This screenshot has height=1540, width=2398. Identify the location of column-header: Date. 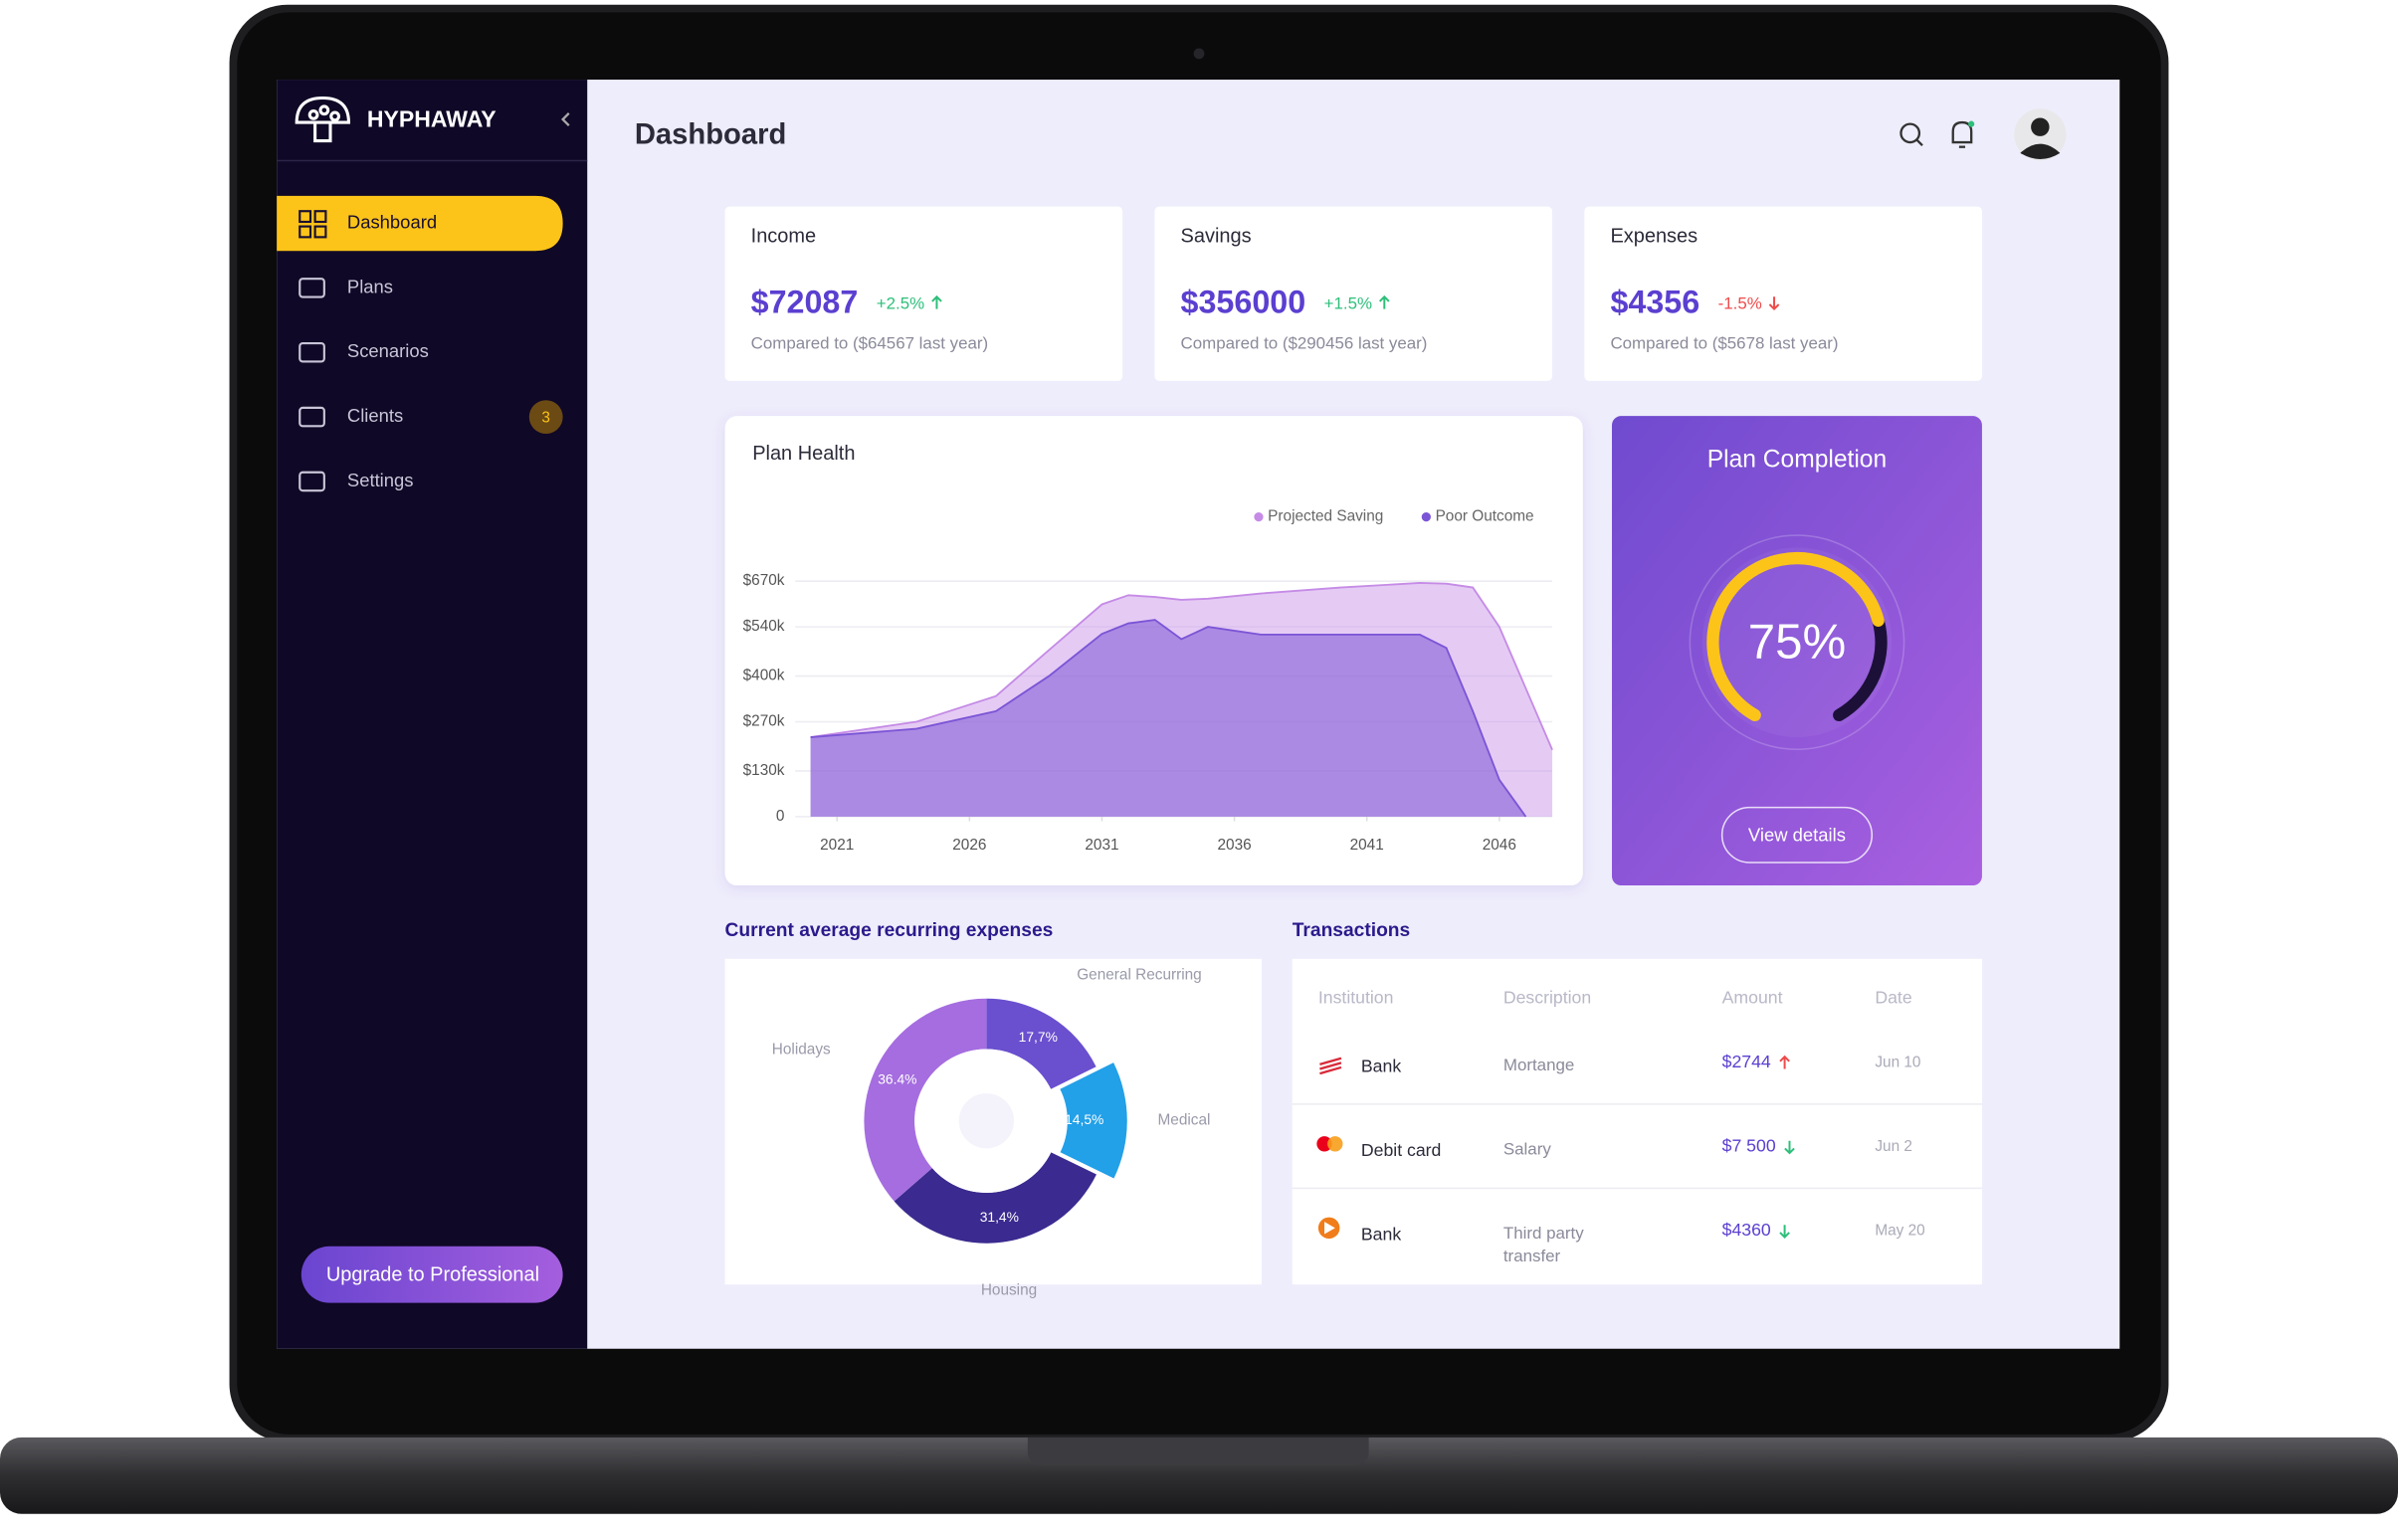
(1893, 997).